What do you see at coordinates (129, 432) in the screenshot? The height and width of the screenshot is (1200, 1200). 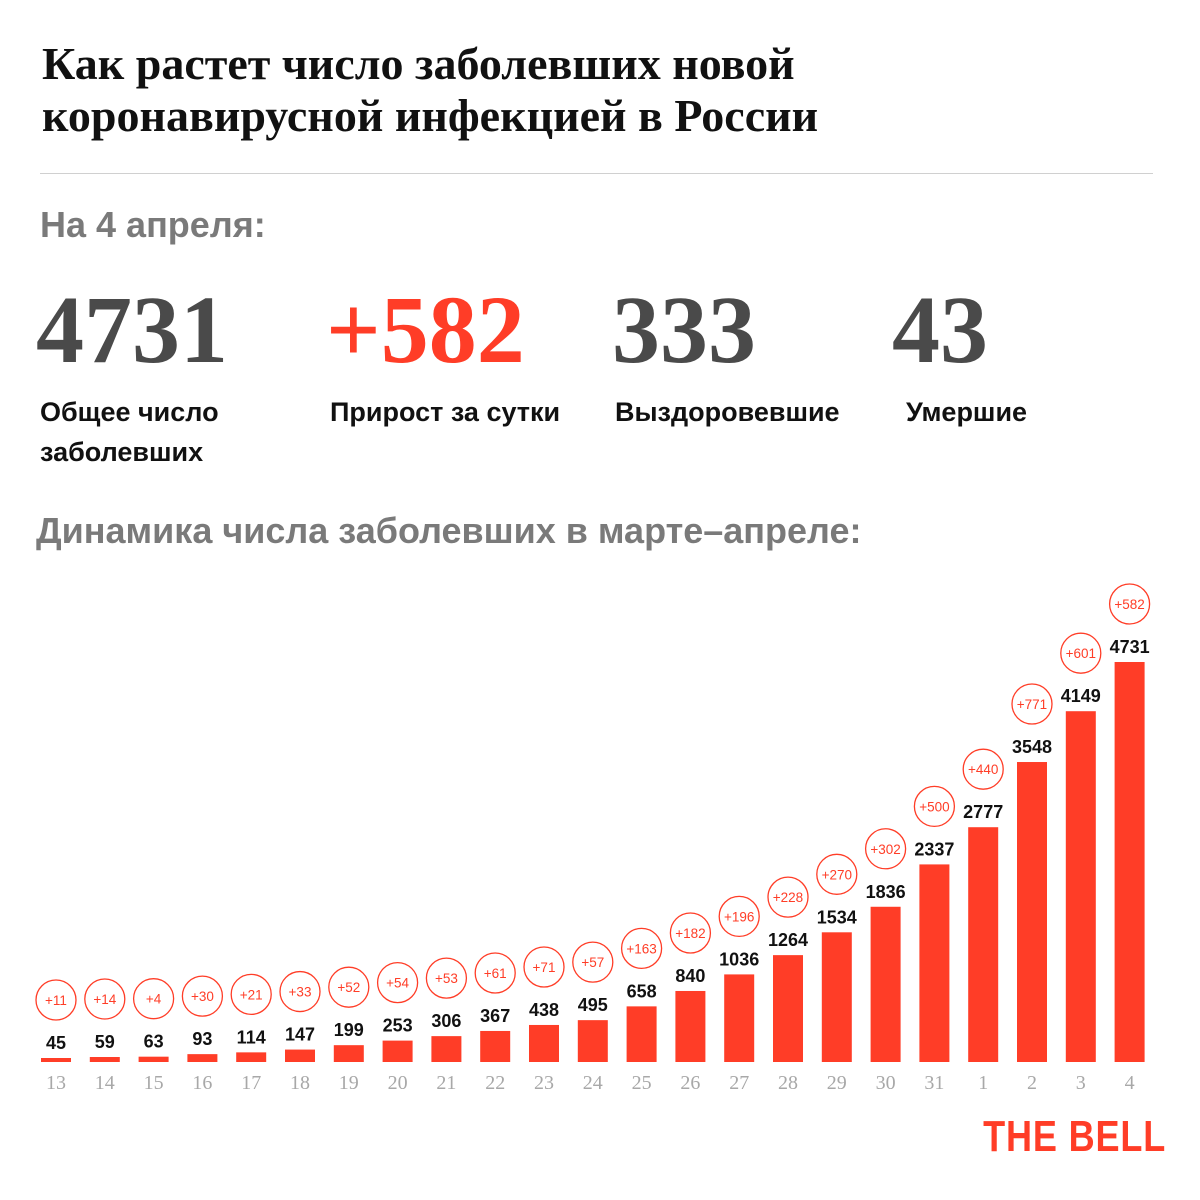 I see `total-cases-label: Общее число заболевших` at bounding box center [129, 432].